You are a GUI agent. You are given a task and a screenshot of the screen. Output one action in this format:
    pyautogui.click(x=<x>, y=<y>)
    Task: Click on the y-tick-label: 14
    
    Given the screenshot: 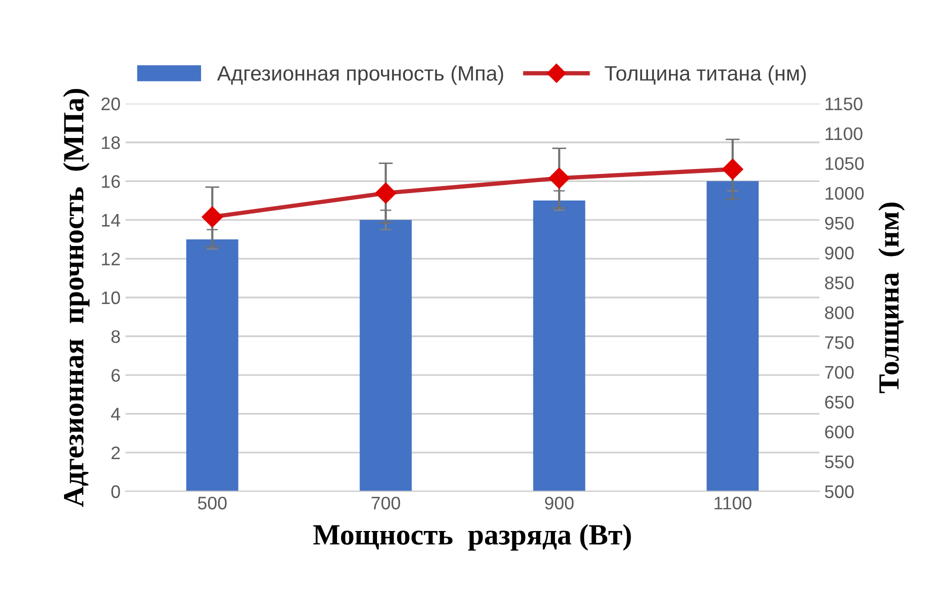 What is the action you would take?
    pyautogui.click(x=111, y=220)
    